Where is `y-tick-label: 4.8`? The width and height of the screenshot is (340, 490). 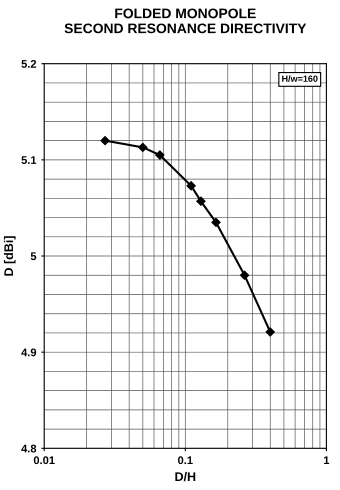
y-tick-label: 4.8 is located at coordinates (28, 448).